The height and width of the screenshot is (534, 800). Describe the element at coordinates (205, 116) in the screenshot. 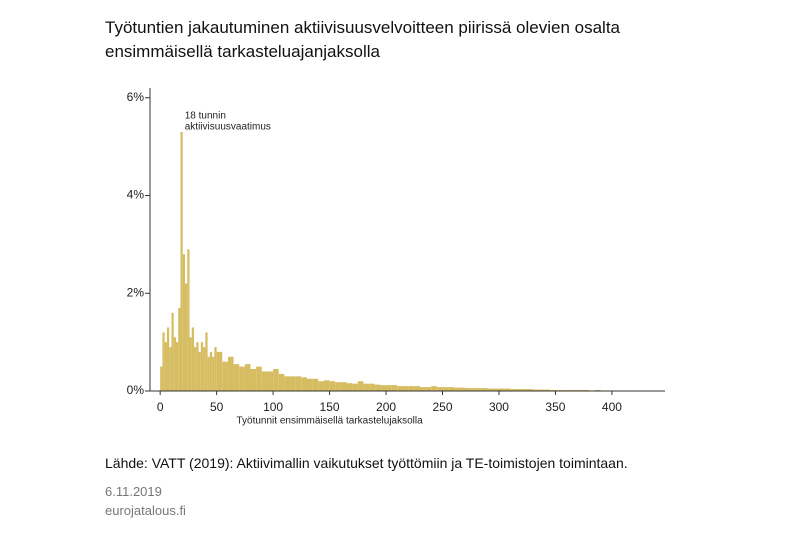

I see `annotation: 18 tunnin` at that location.